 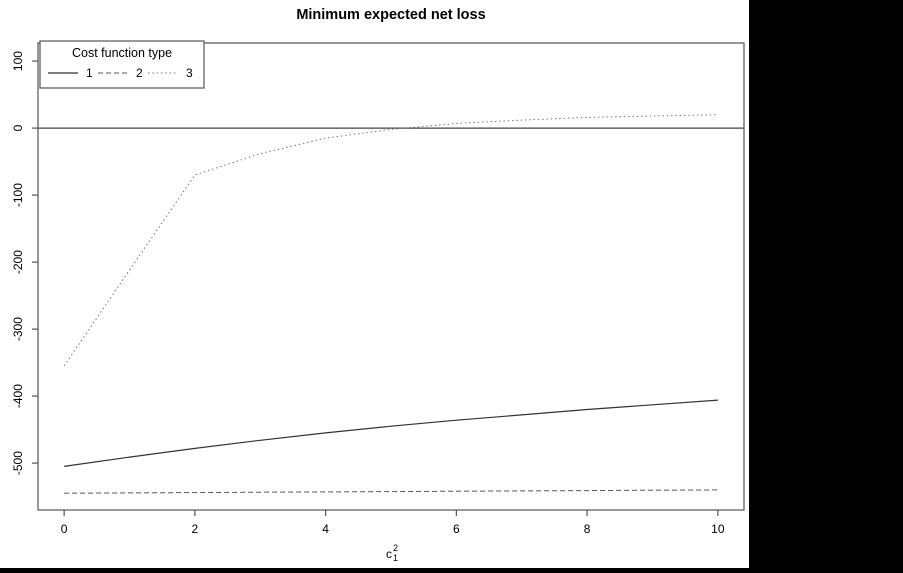 I want to click on y-axis-tick-label: 0, so click(x=18, y=127).